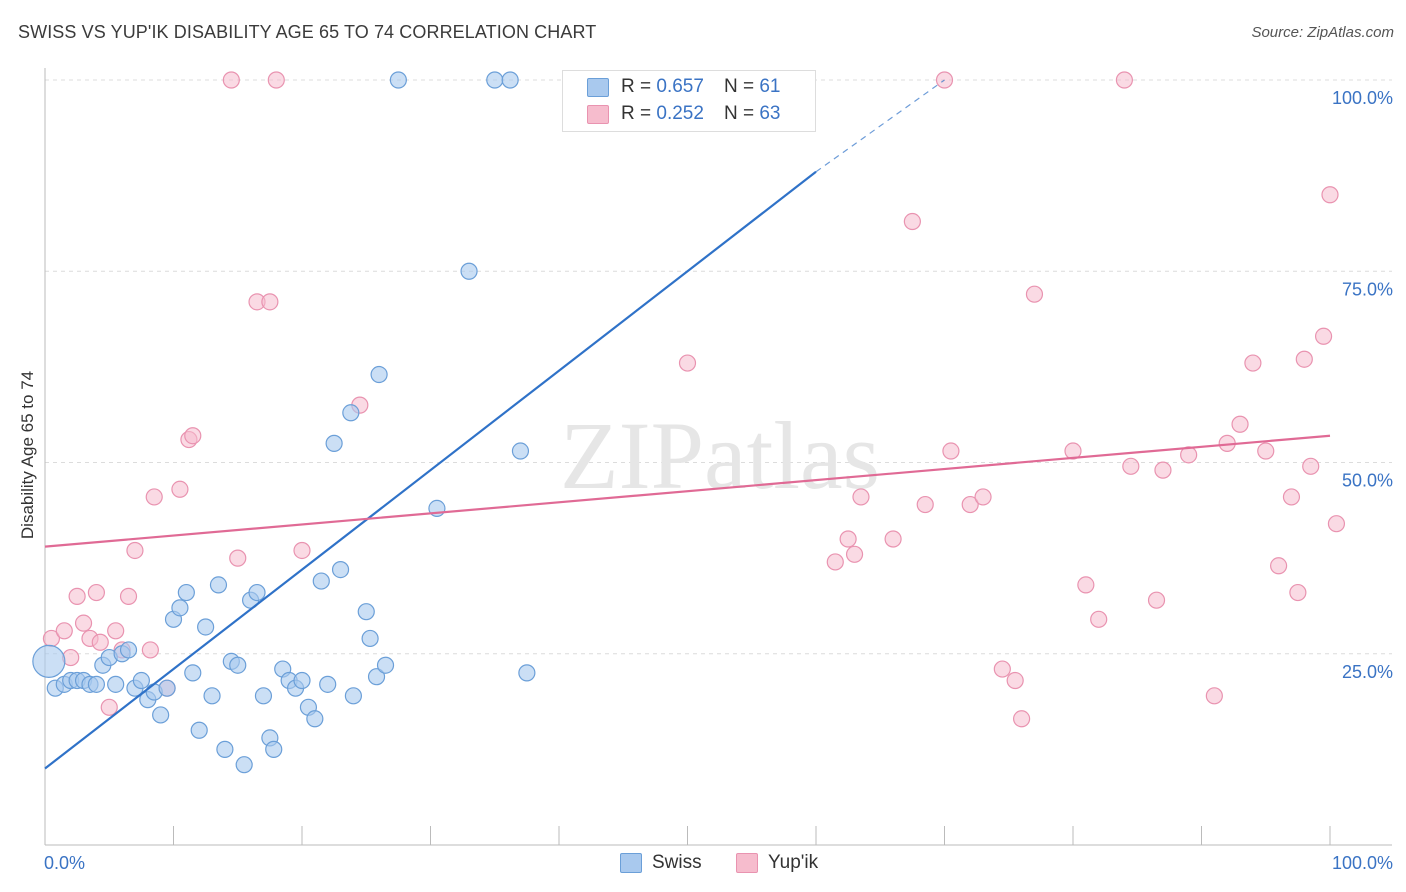 Image resolution: width=1406 pixels, height=892 pixels. Describe the element at coordinates (1362, 98) in the screenshot. I see `y-tick-label-100: 100.0%` at that location.